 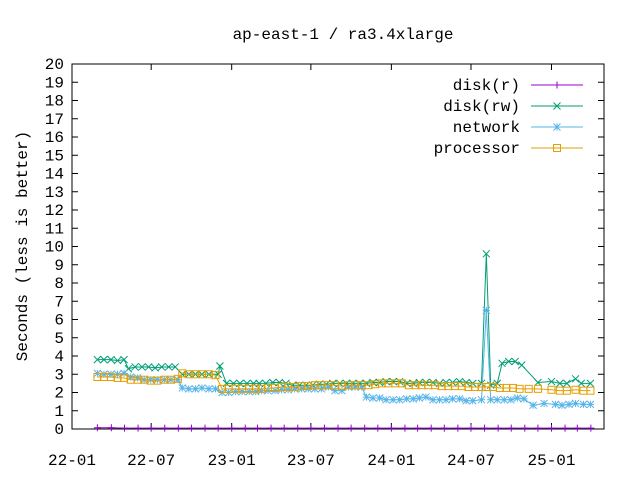 I want to click on y-tick-label: 14, so click(x=54, y=175).